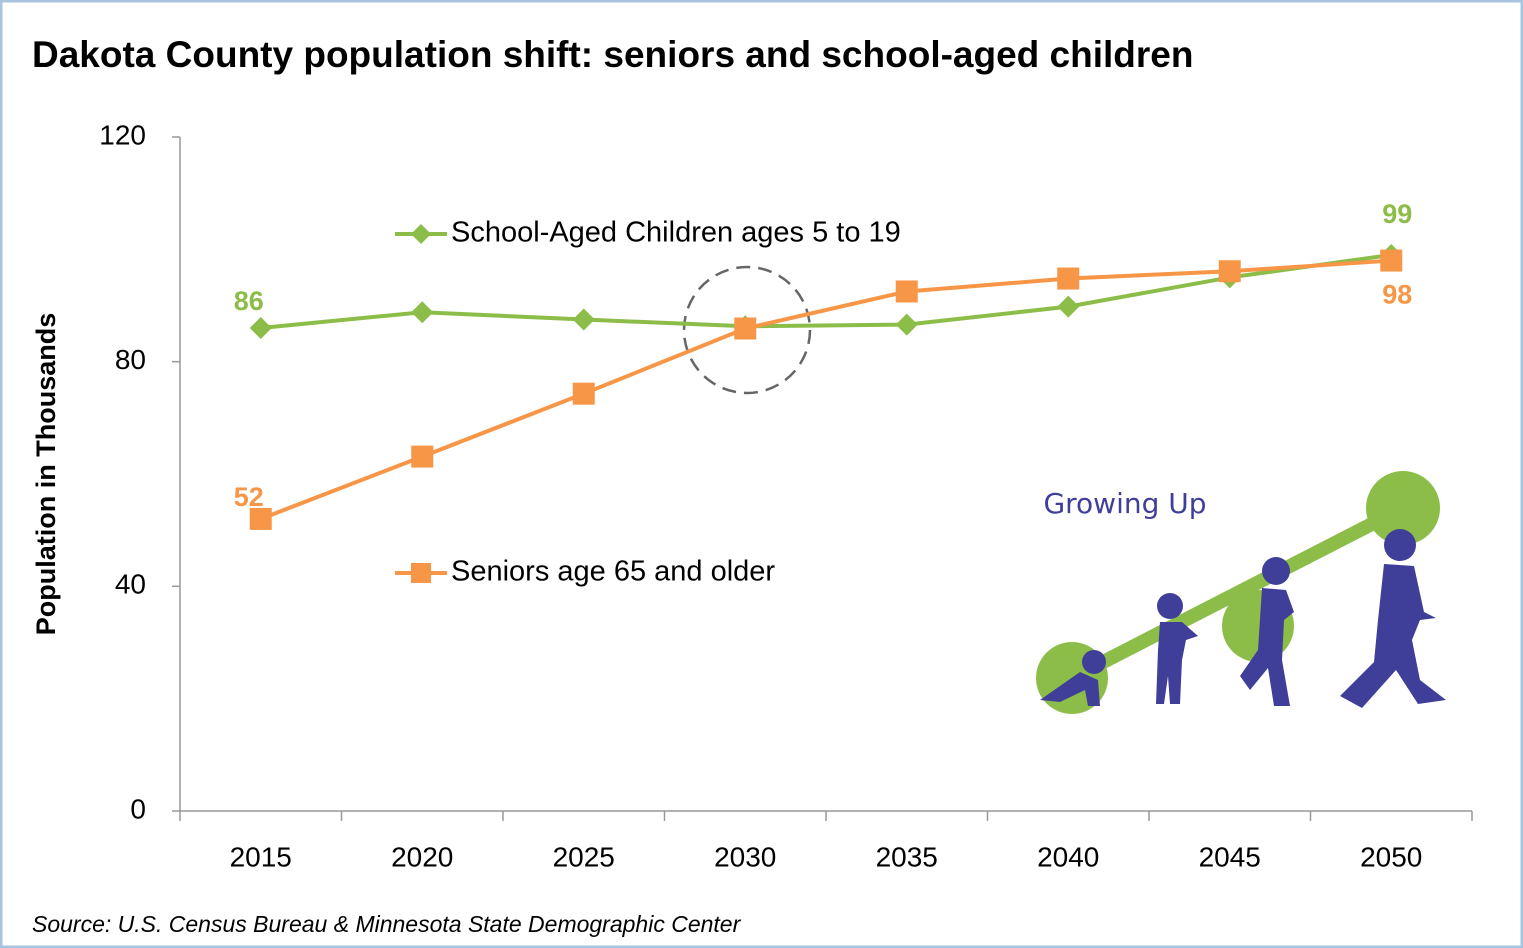  Describe the element at coordinates (1391, 856) in the screenshot. I see `x-tick-label: 2050` at that location.